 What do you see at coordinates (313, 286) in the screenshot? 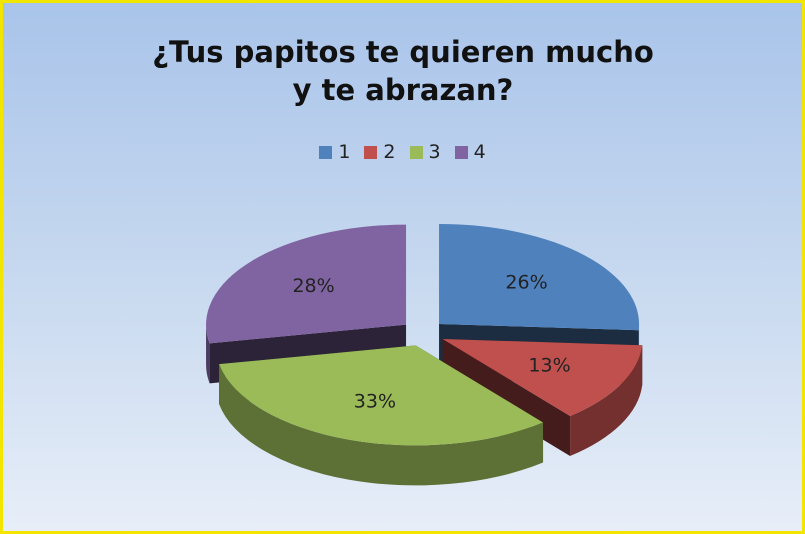
I see `data-label: 28%` at bounding box center [313, 286].